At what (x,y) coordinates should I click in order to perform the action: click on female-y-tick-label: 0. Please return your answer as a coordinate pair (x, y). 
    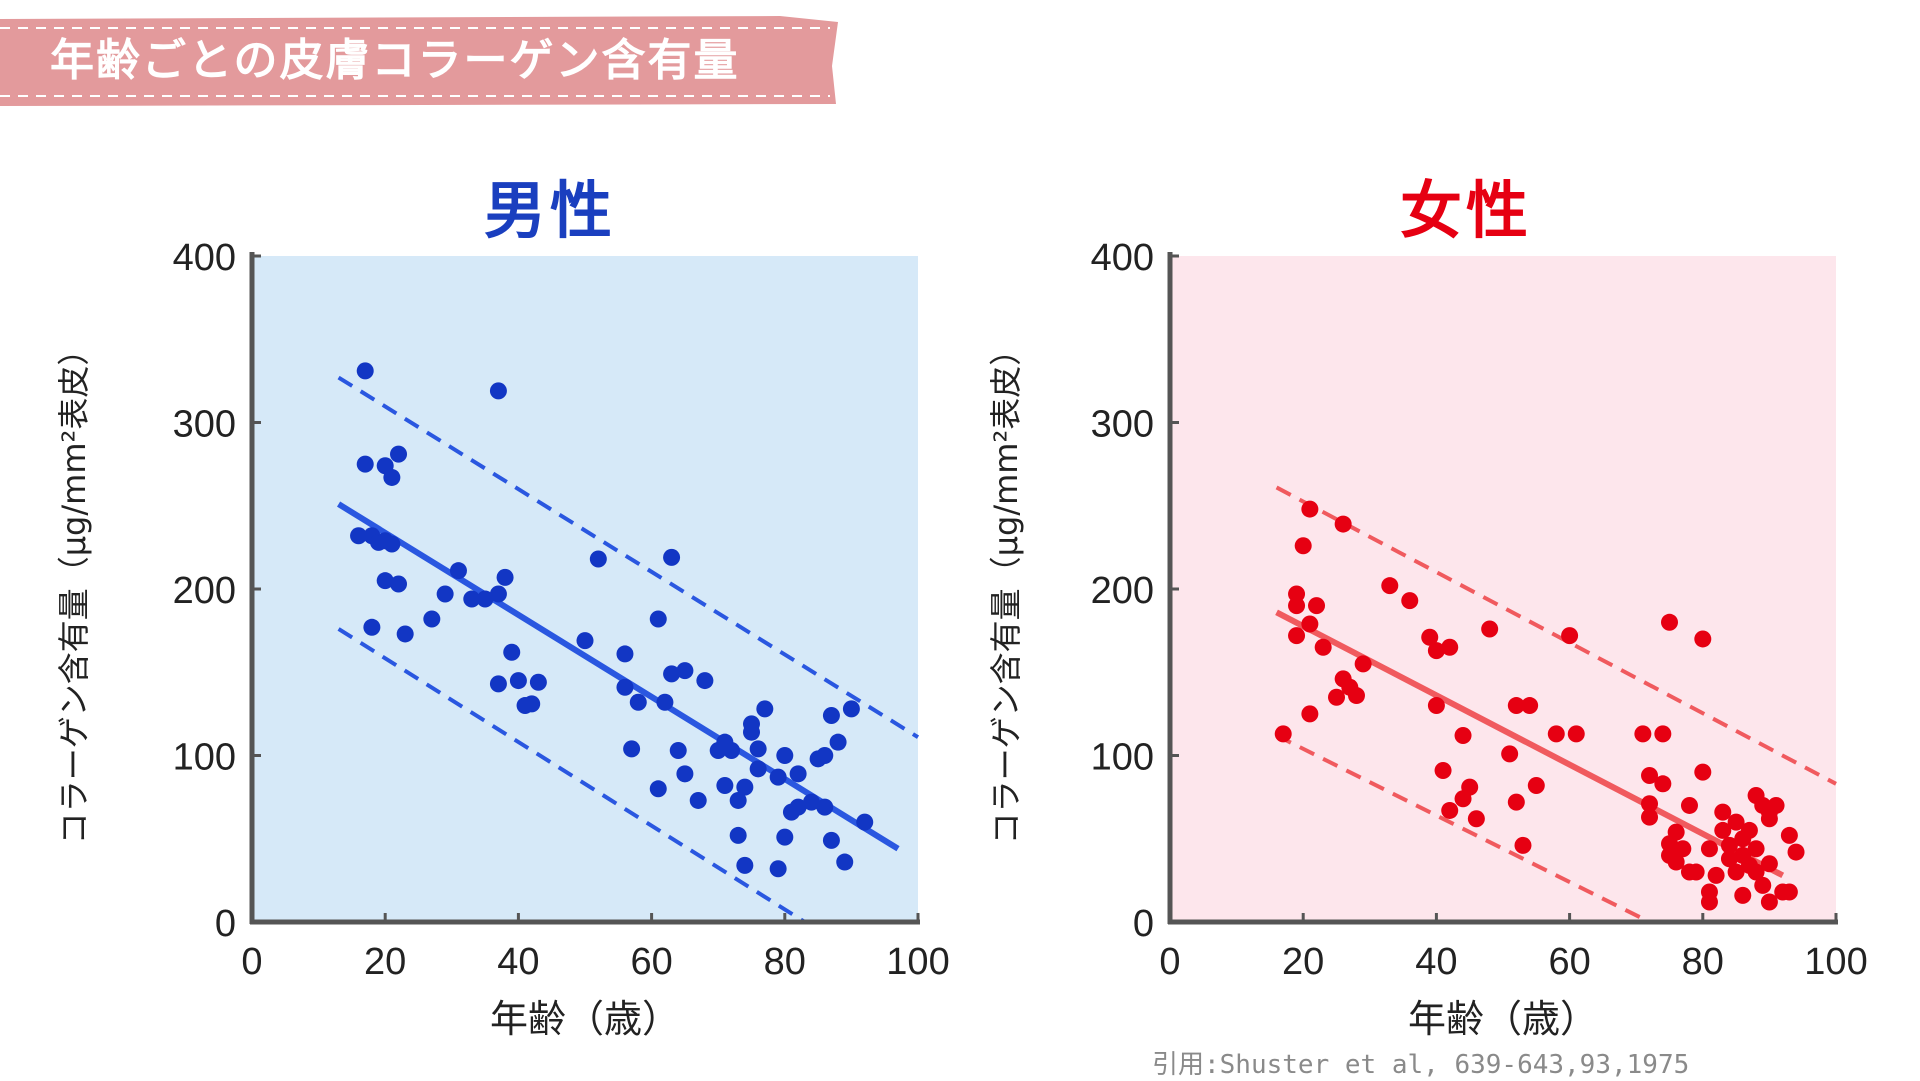
    Looking at the image, I should click on (1143, 924).